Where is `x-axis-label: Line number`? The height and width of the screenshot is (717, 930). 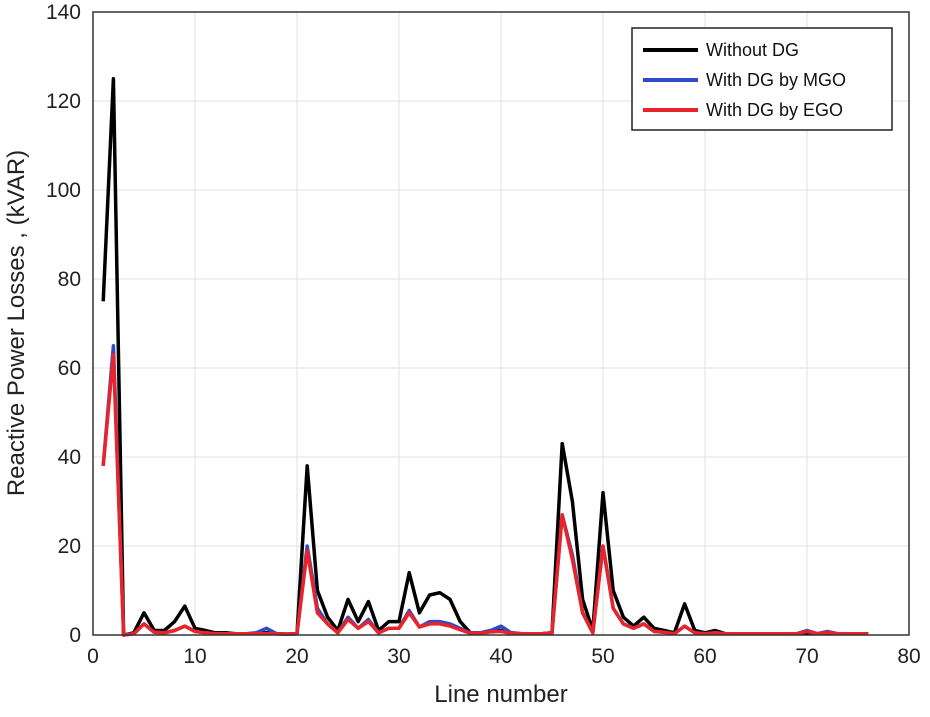 x-axis-label: Line number is located at coordinates (500, 694).